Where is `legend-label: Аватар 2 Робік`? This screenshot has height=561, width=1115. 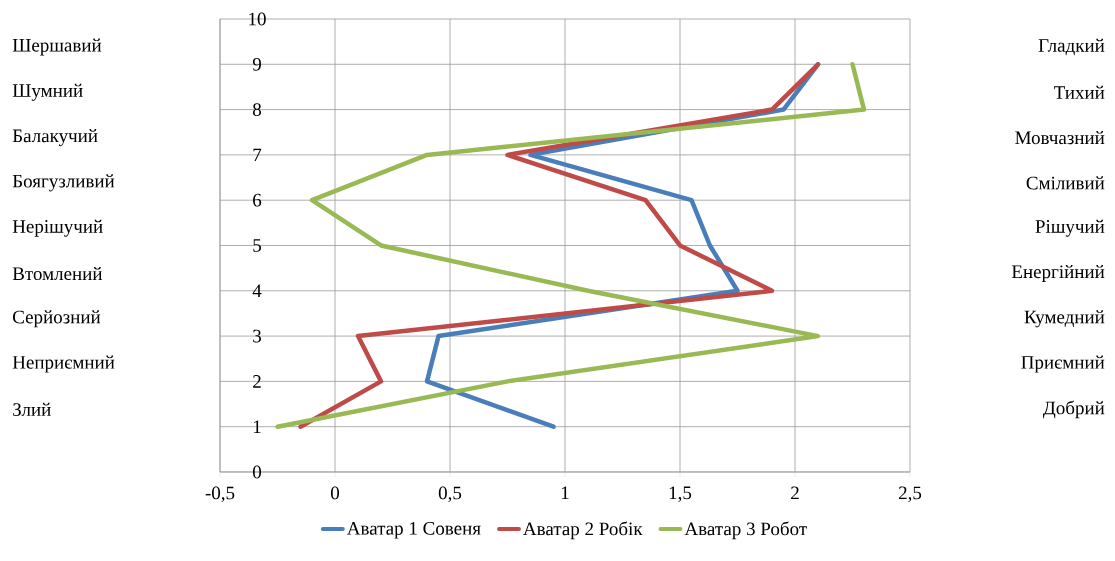
legend-label: Аватар 2 Робік is located at coordinates (583, 530).